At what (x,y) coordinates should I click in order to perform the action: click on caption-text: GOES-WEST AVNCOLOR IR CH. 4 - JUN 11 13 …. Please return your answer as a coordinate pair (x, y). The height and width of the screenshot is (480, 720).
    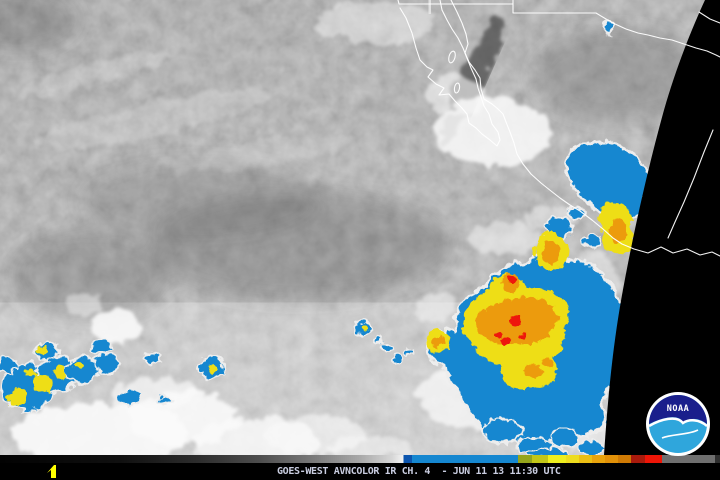
    Looking at the image, I should click on (419, 471).